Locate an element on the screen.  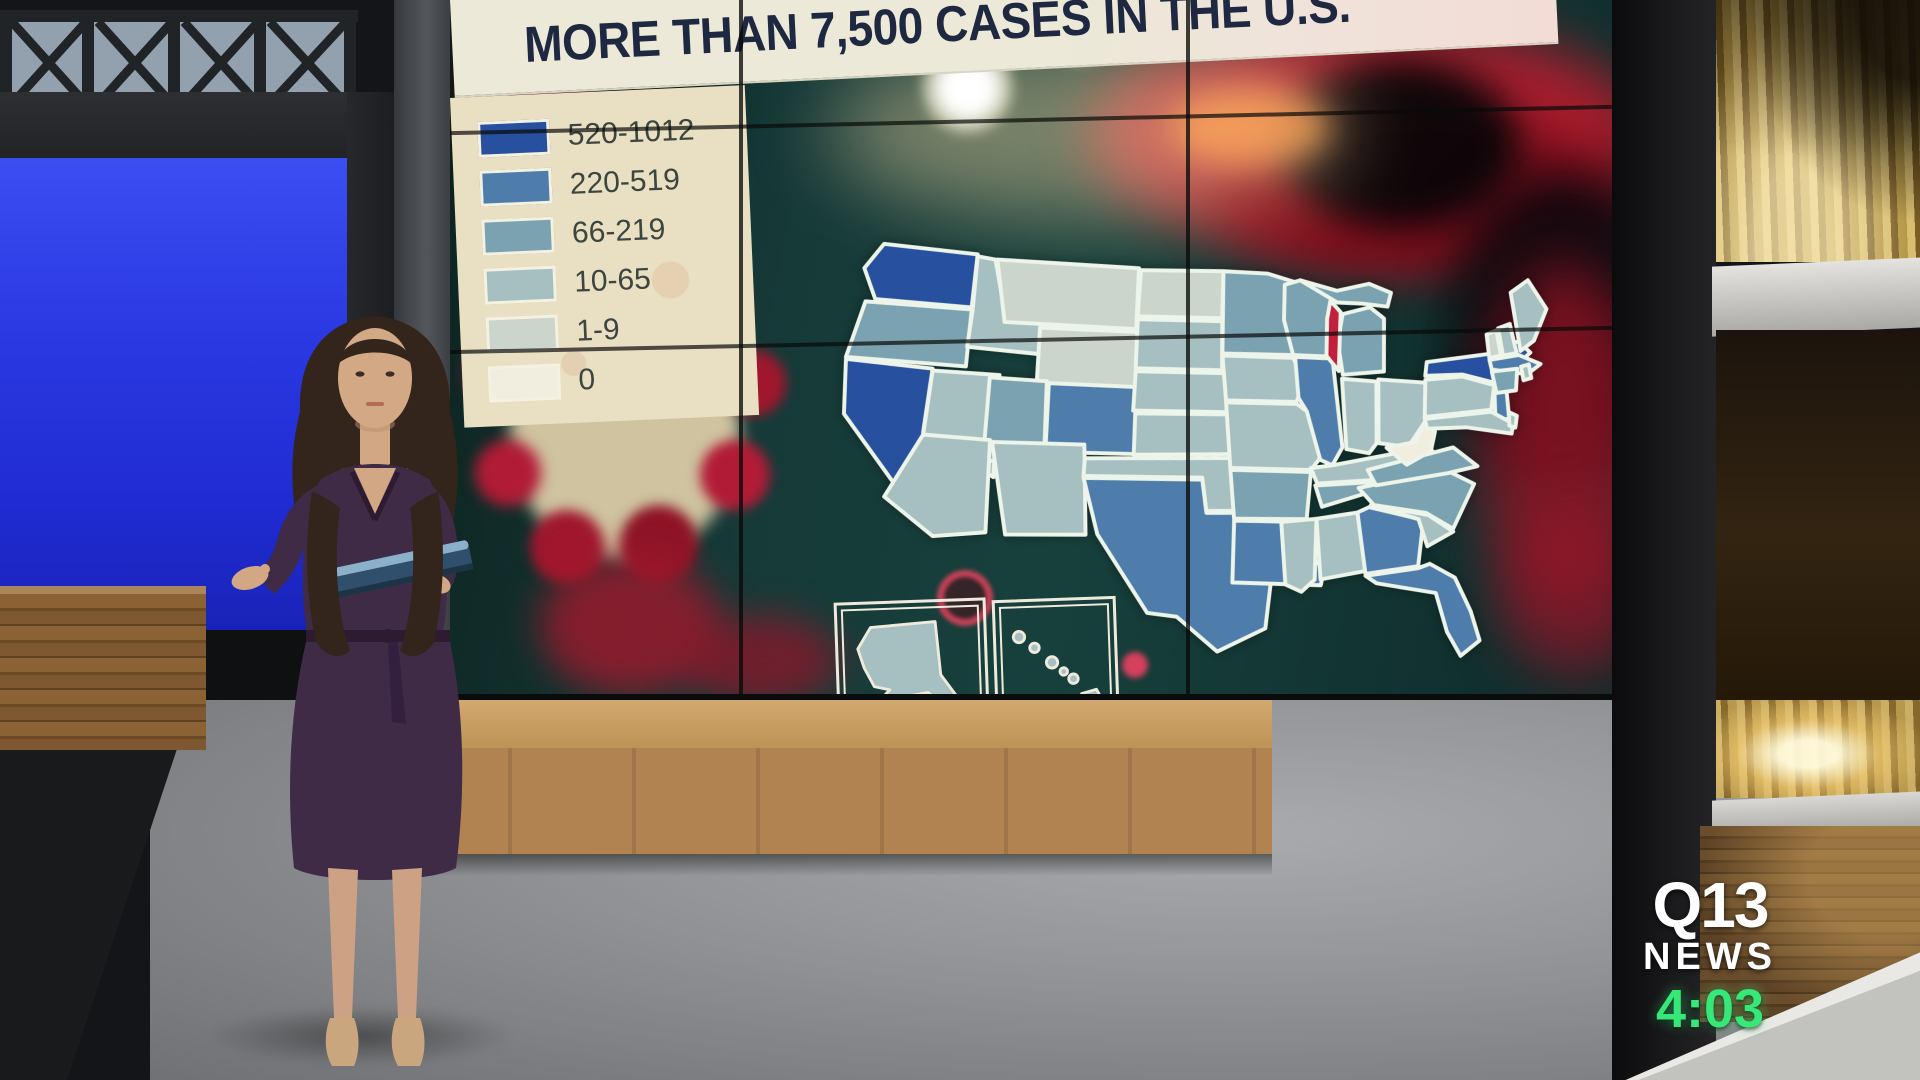
state-me is located at coordinates (1528, 315).